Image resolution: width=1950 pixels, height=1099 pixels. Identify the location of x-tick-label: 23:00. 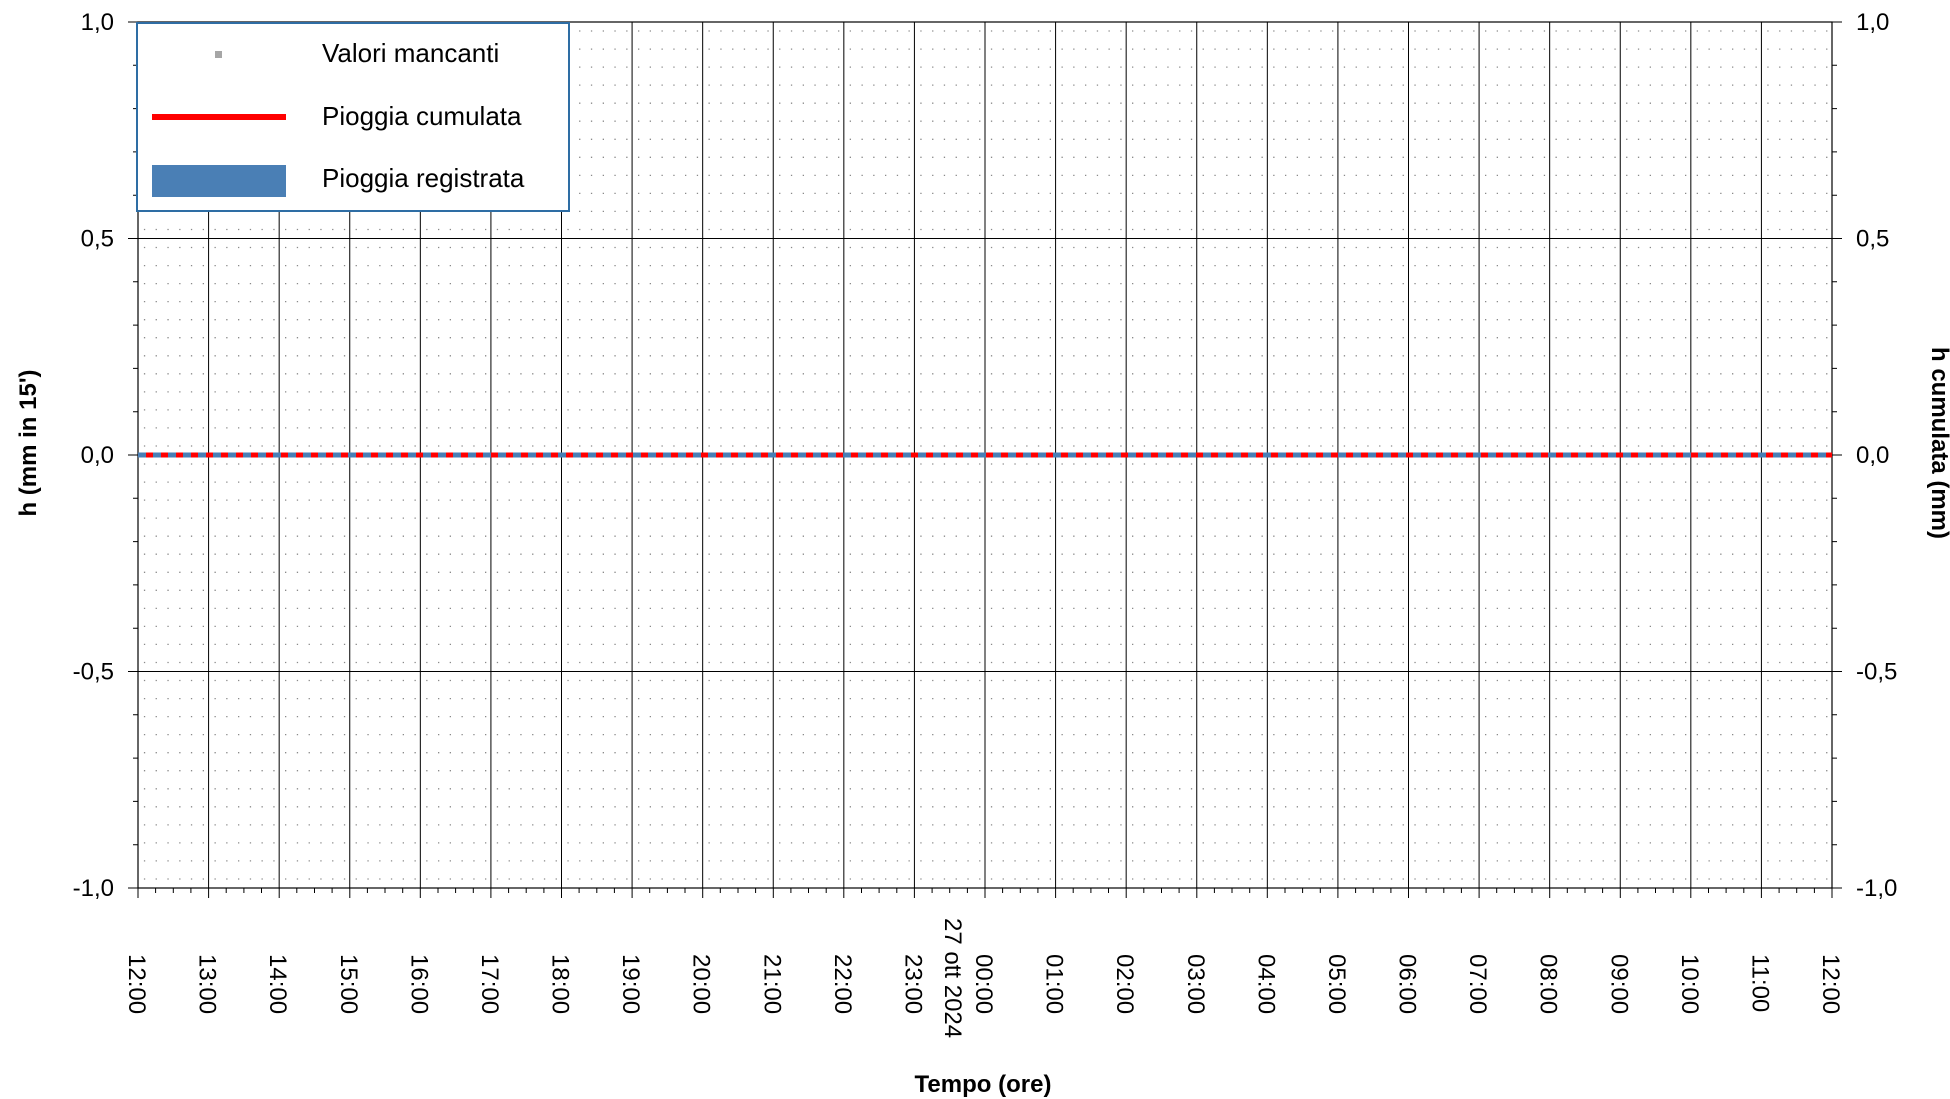
(912, 984).